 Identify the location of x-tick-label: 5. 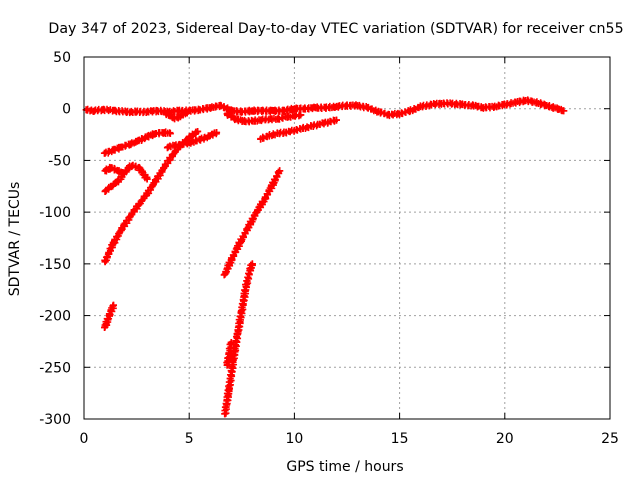
(189, 439).